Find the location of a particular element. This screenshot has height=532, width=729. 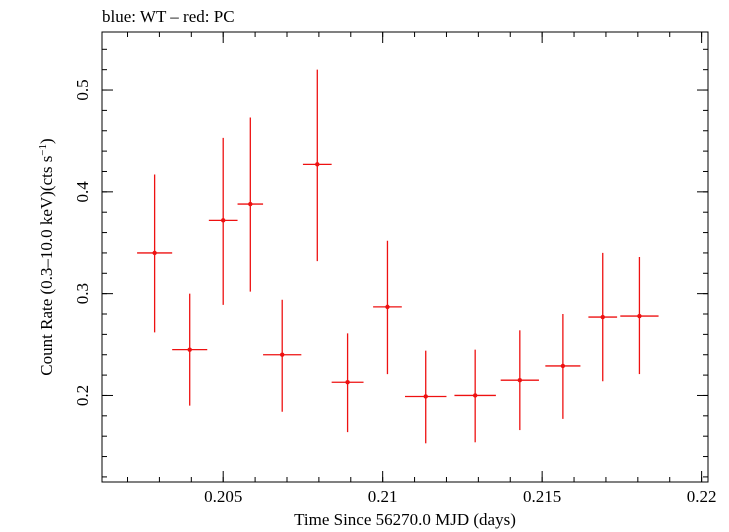

y-axis-label-end: ) is located at coordinates (46, 141).